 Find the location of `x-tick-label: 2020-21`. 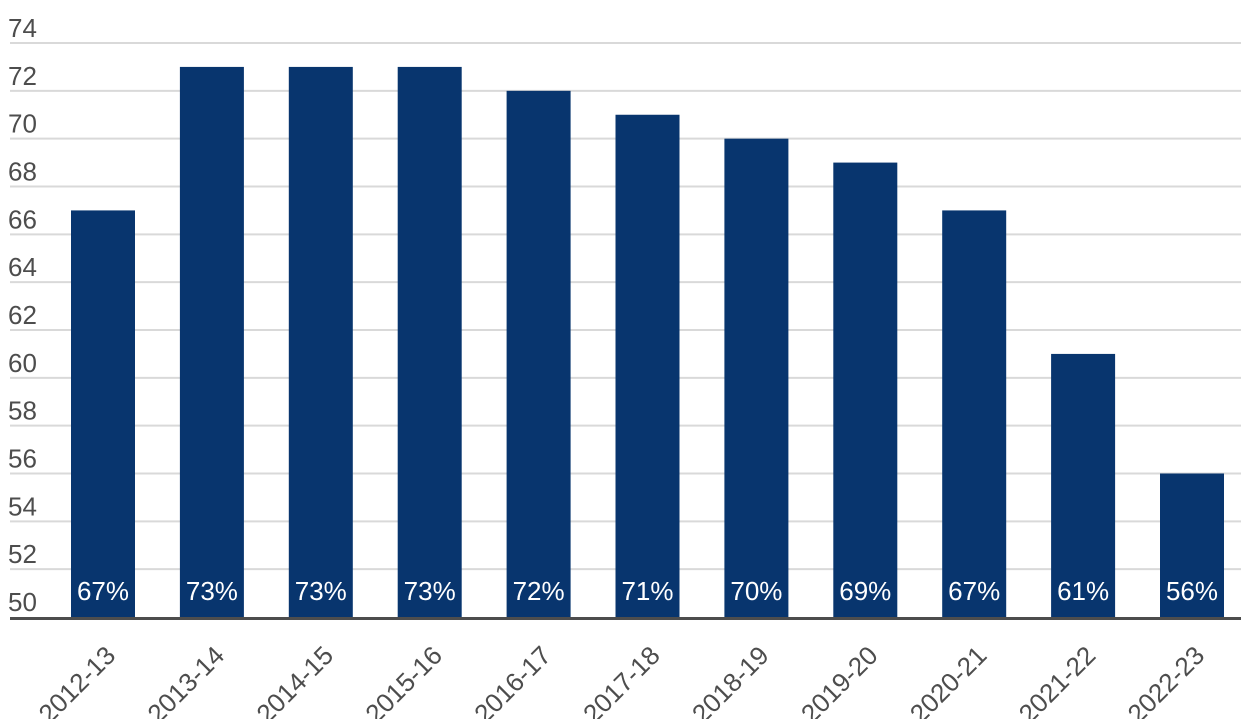

x-tick-label: 2020-21 is located at coordinates (948, 679).